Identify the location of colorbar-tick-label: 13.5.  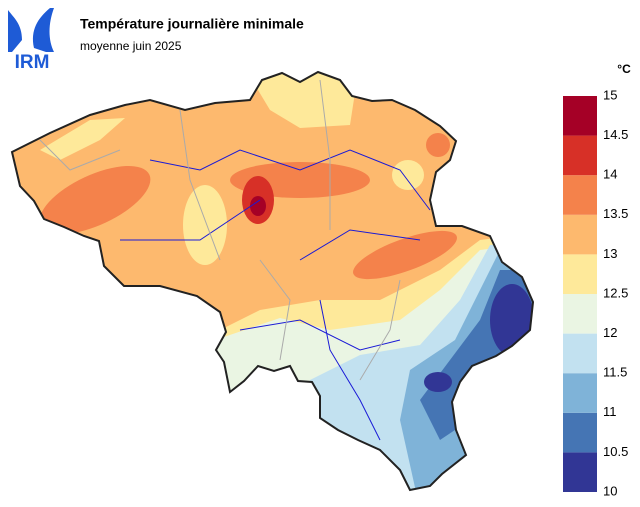
(615, 213).